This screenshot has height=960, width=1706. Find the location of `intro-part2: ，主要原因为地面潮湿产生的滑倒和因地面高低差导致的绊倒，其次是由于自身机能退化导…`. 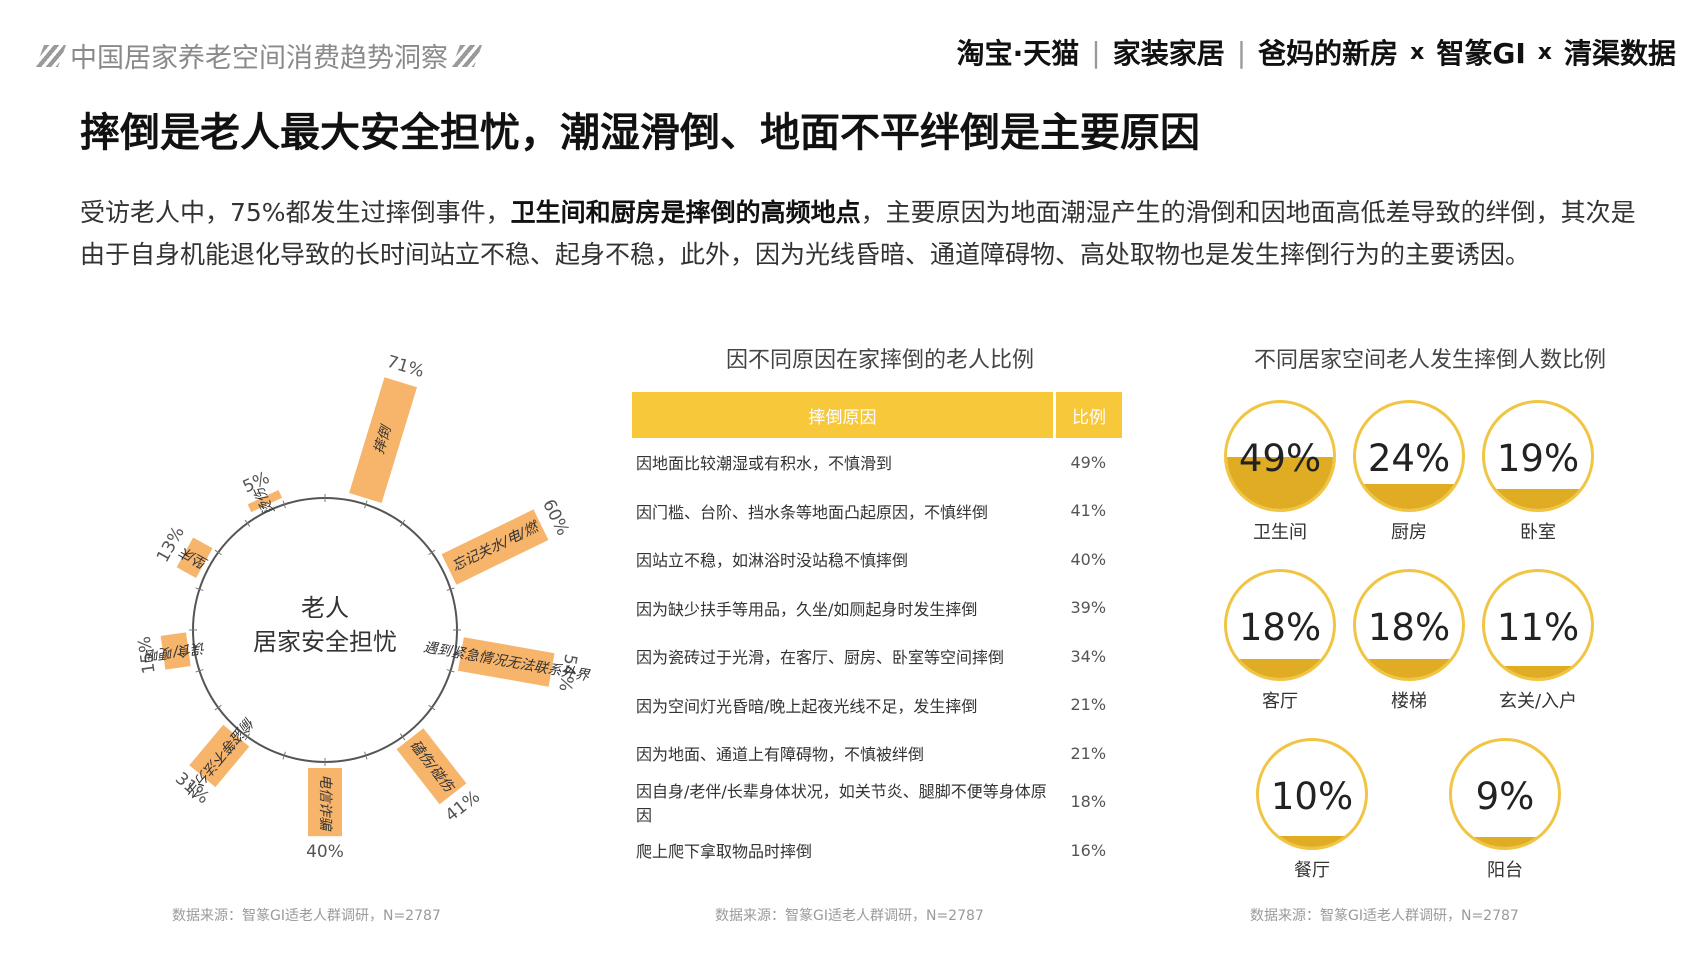

intro-part2: ，主要原因为地面潮湿产生的滑倒和因地面高低差导致的绊倒，其次是由于自身机能退化导… is located at coordinates (858, 233).